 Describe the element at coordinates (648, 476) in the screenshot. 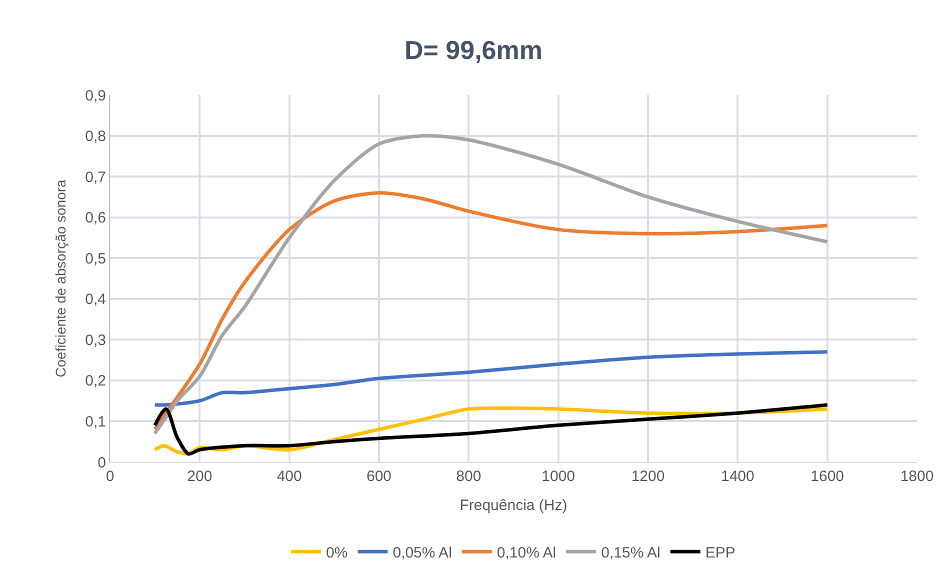

I see `x-tick-label: 1200` at that location.